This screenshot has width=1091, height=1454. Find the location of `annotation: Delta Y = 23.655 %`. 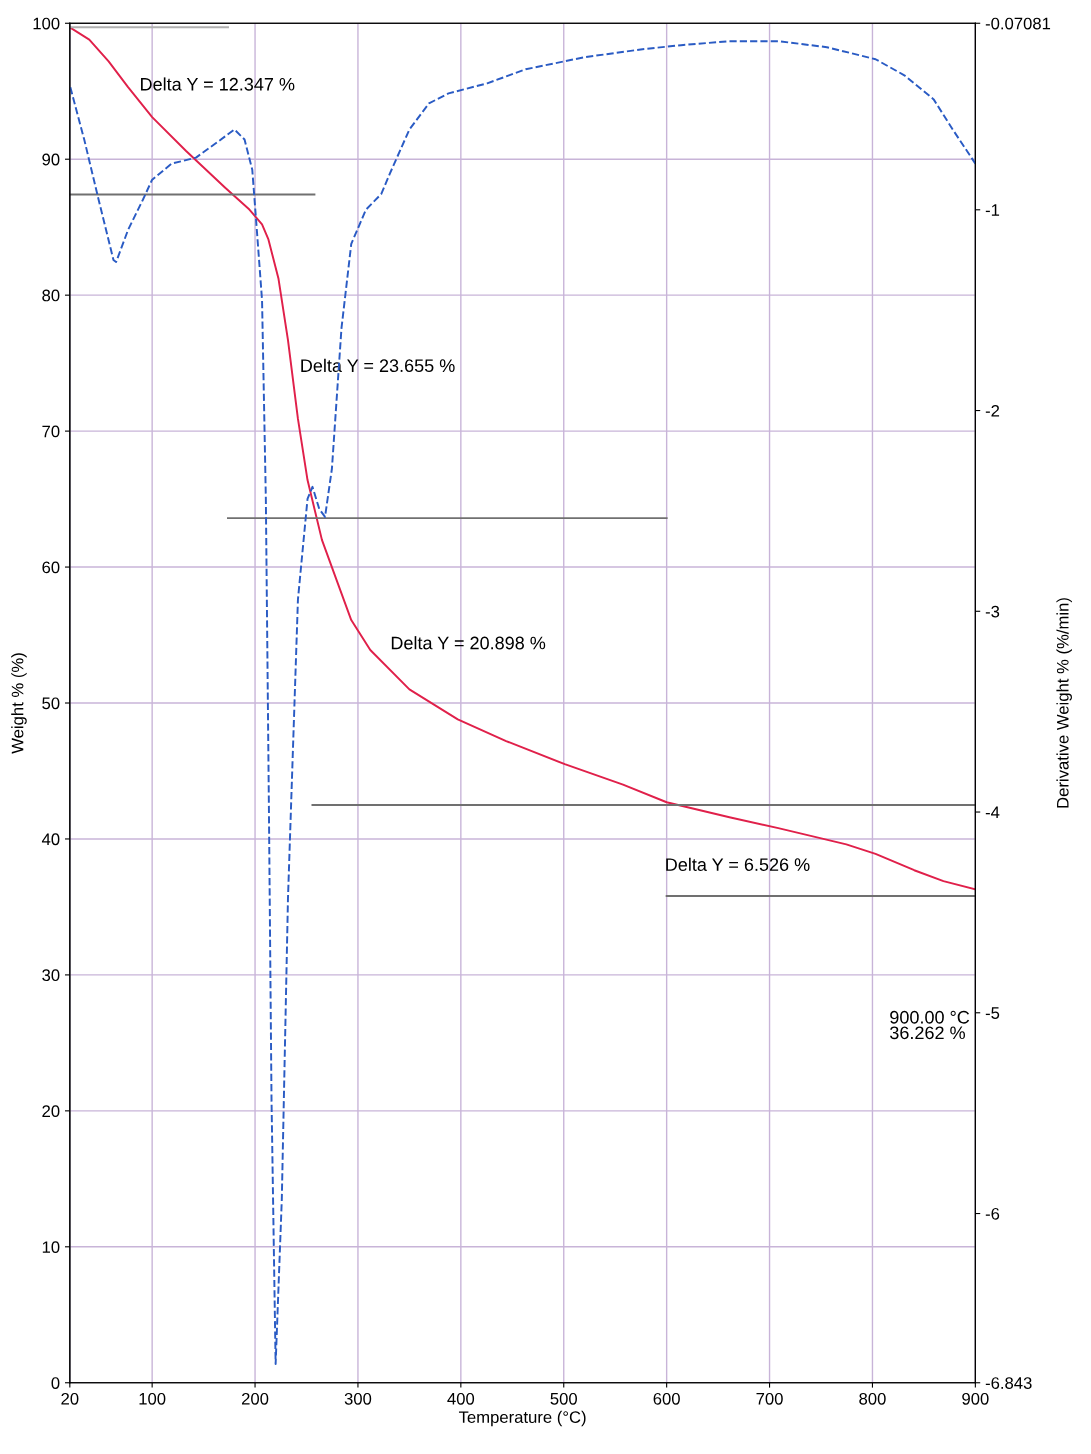

annotation: Delta Y = 23.655 % is located at coordinates (378, 365).